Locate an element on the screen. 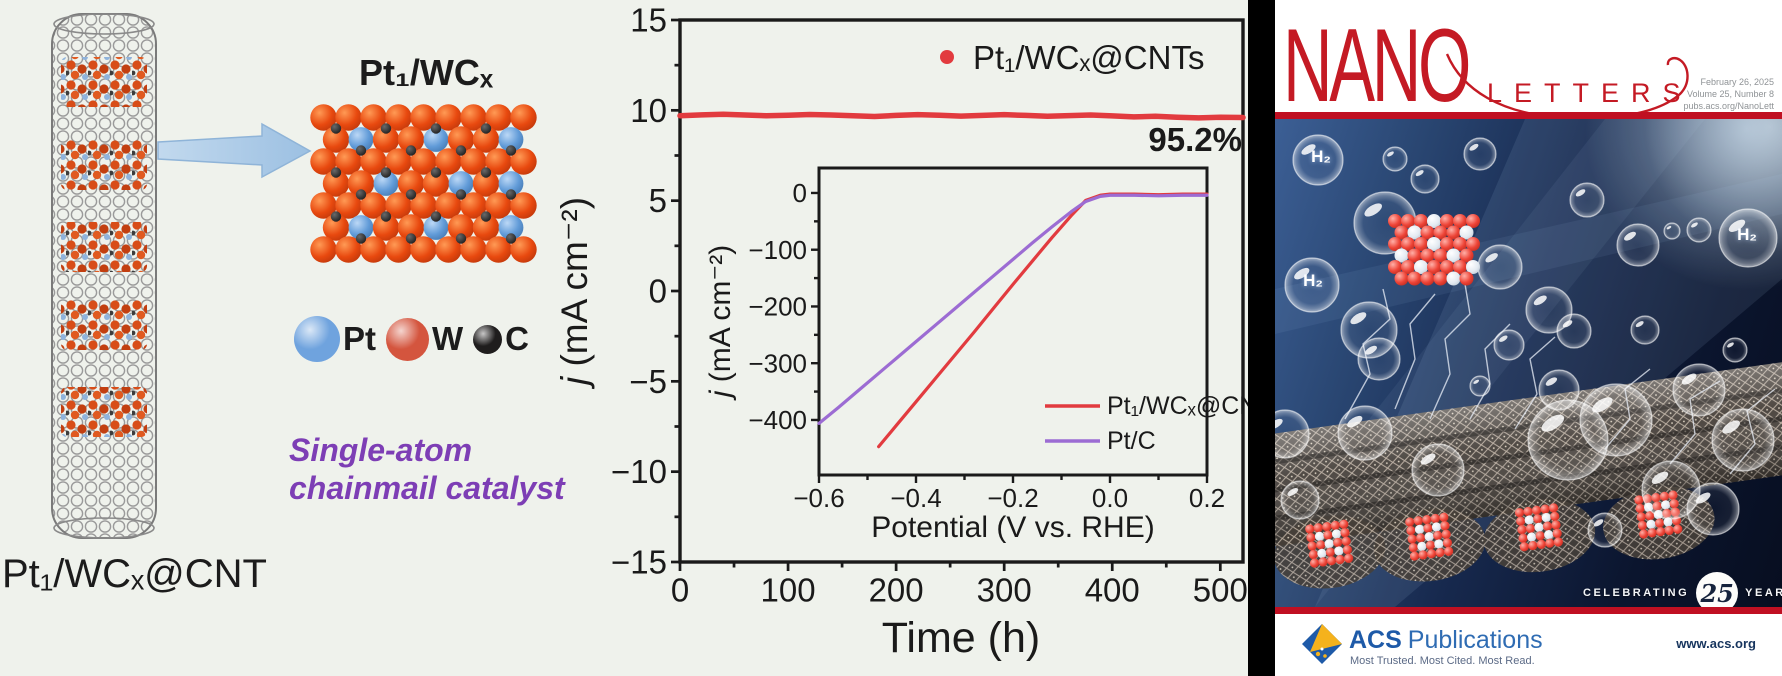  footer-rule is located at coordinates (1528, 610).